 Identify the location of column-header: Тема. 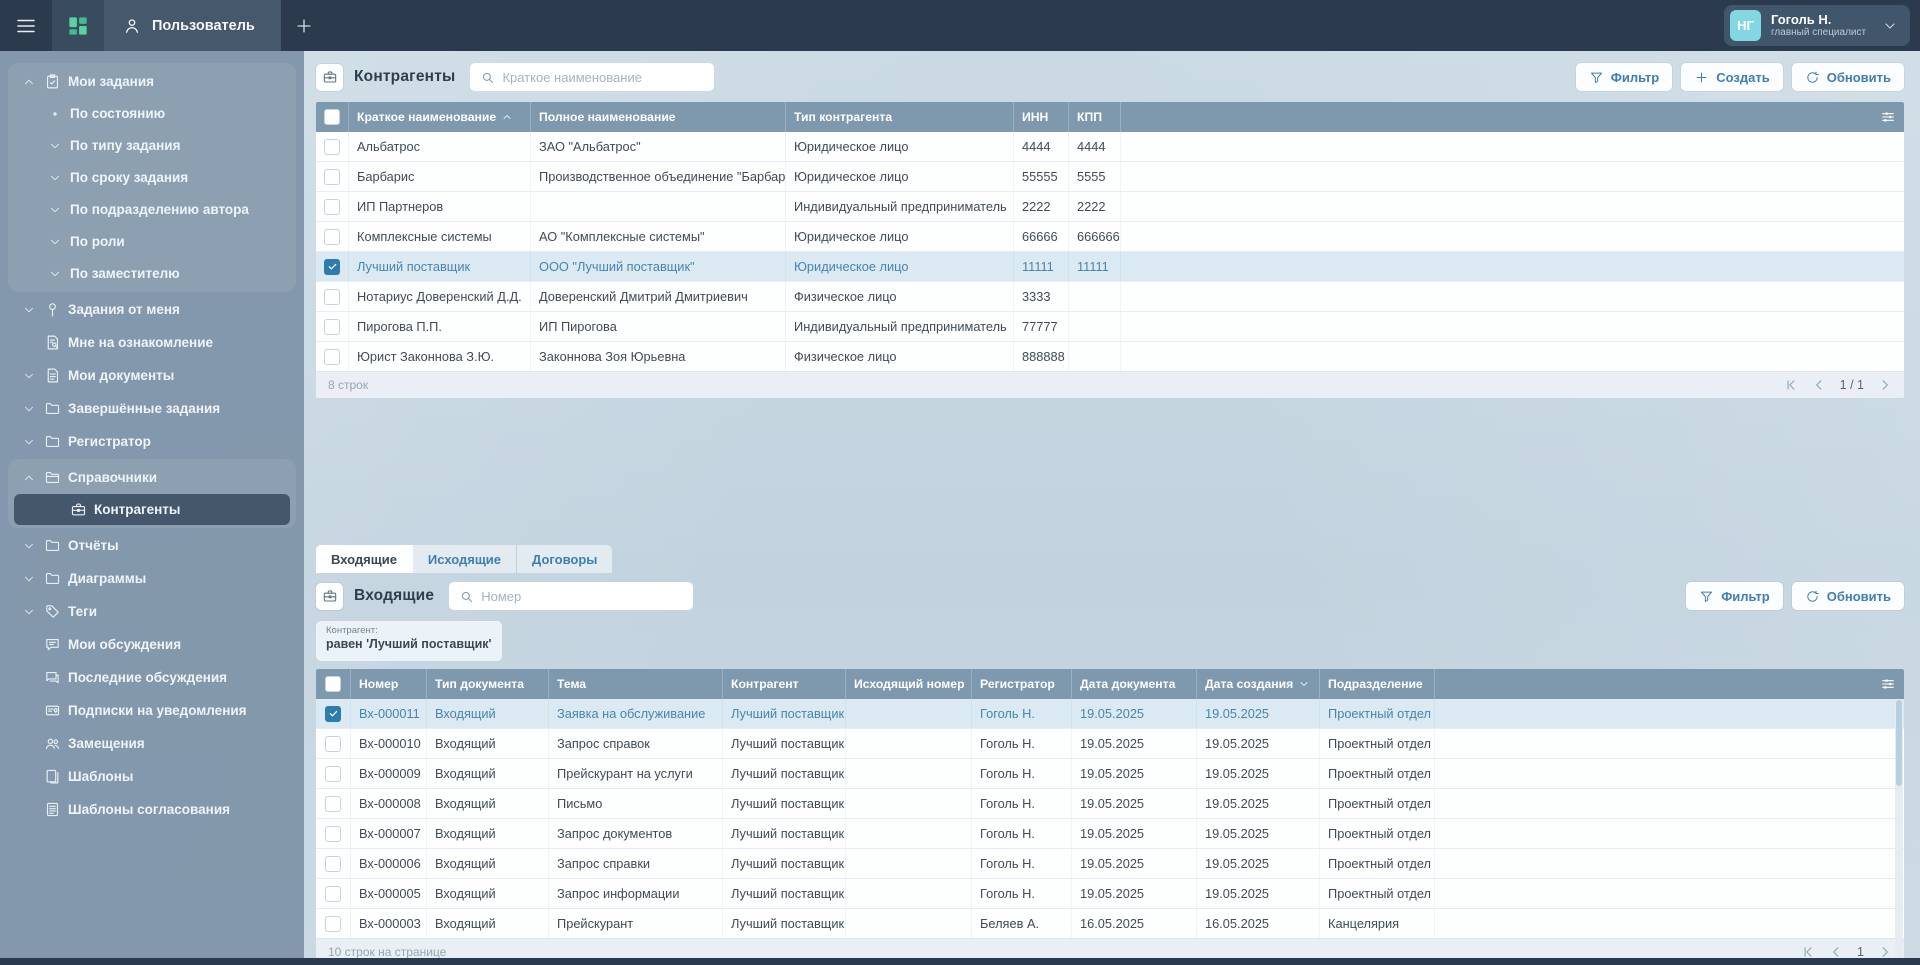
(636, 684).